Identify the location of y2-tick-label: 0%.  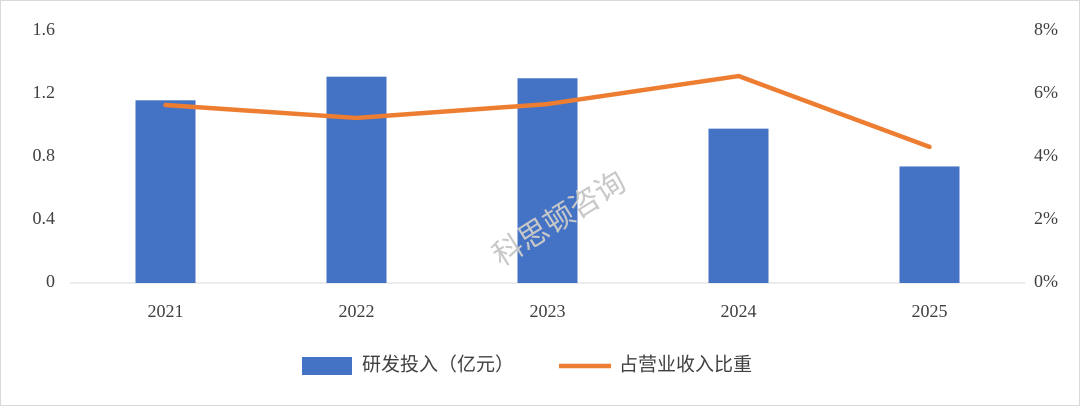
(1046, 281).